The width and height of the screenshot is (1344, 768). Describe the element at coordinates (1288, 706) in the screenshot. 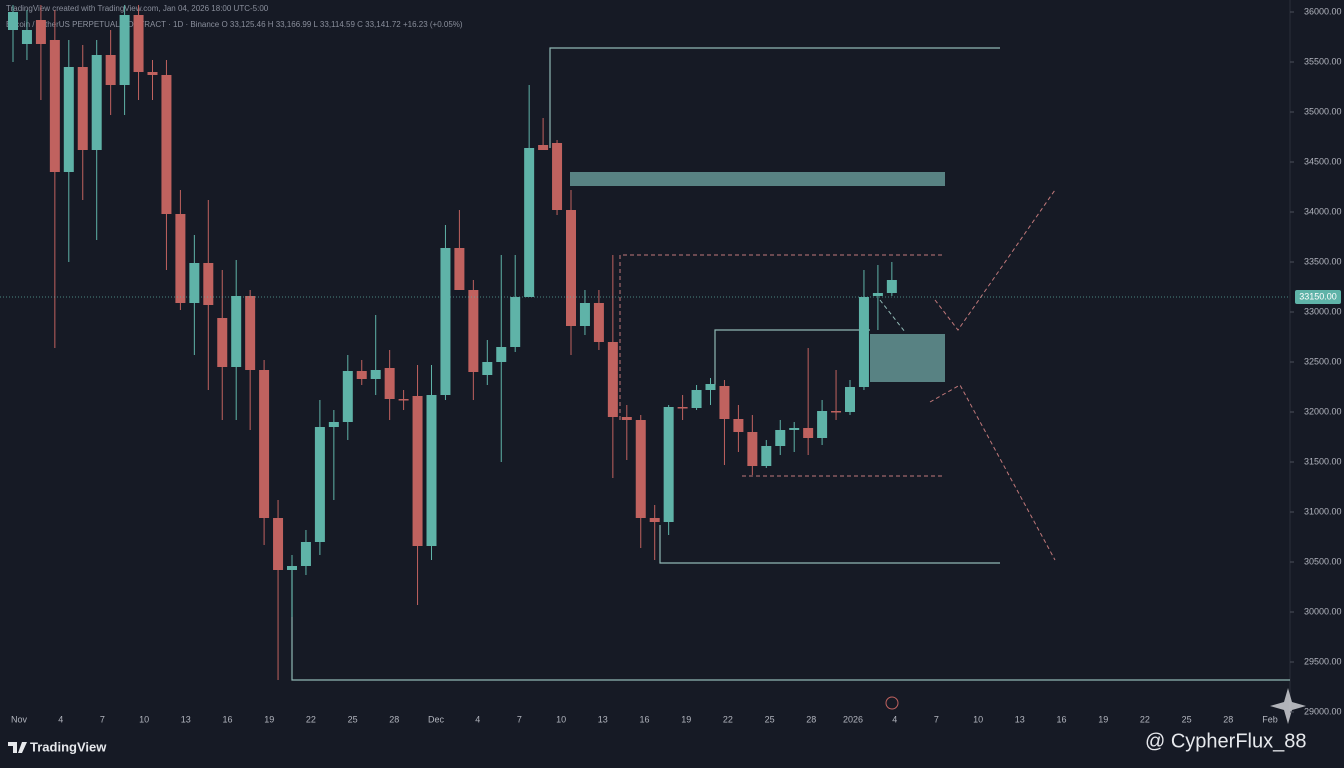

I see `sparkle-icon` at that location.